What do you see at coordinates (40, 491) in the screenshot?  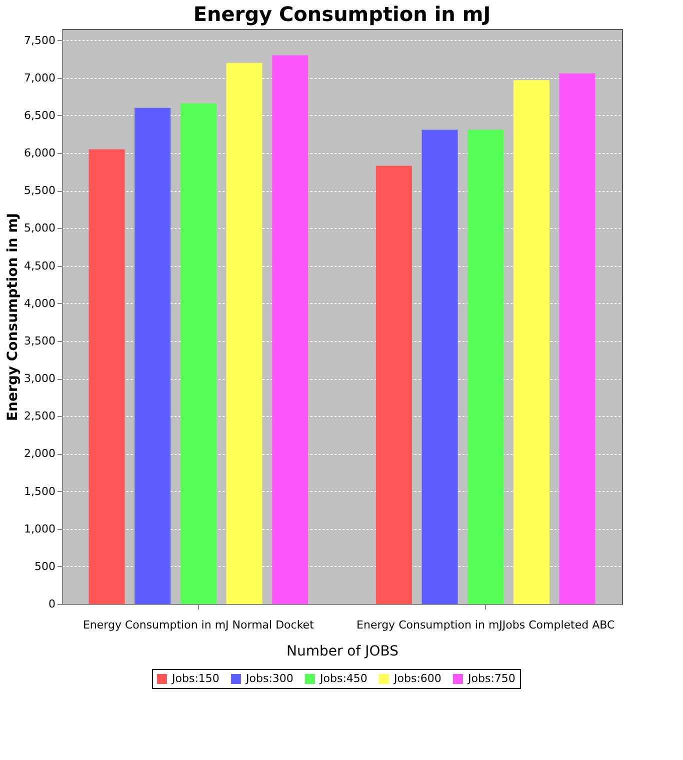 I see `y-tick-label: 1,500` at bounding box center [40, 491].